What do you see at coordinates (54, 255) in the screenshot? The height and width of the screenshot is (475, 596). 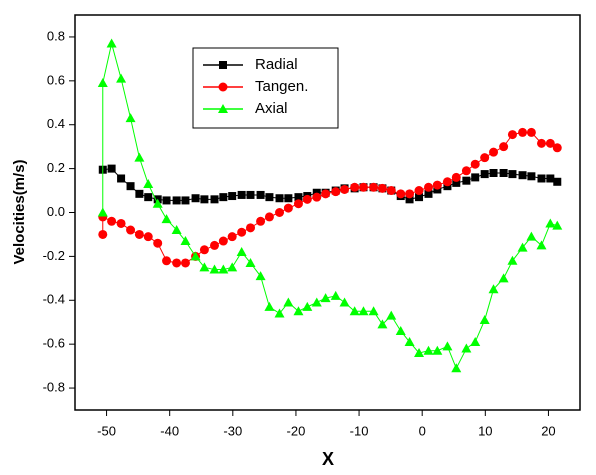 I see `y-tick-label: -0.2` at bounding box center [54, 255].